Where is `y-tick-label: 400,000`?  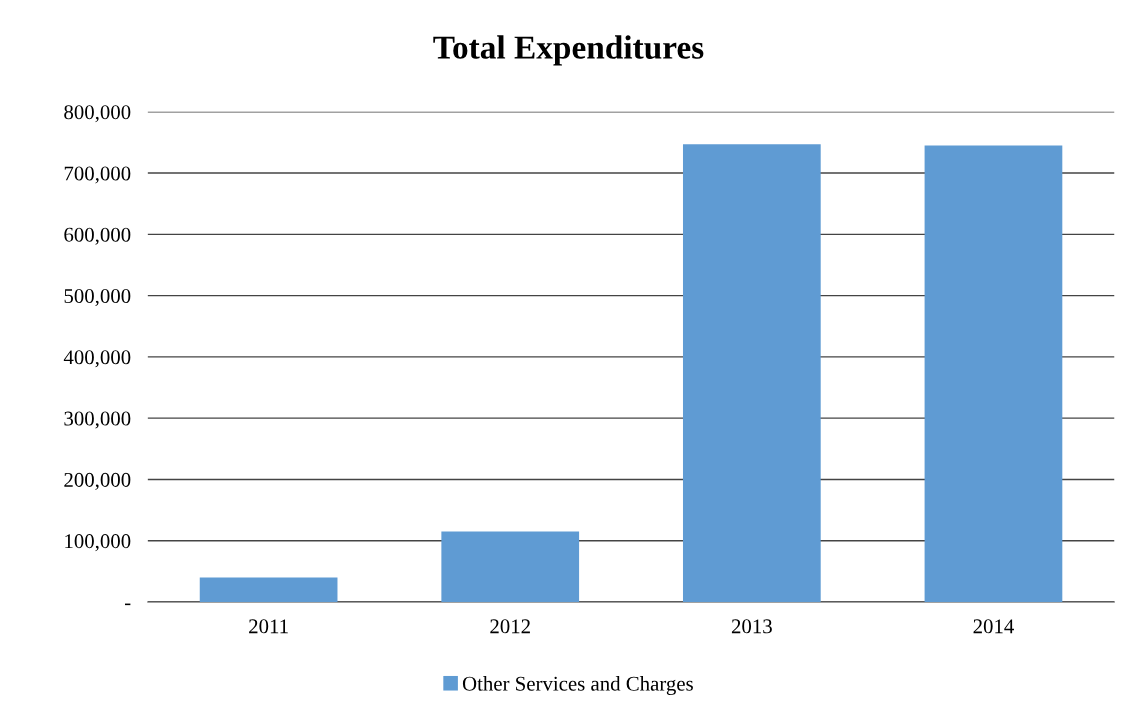
y-tick-label: 400,000 is located at coordinates (97, 359).